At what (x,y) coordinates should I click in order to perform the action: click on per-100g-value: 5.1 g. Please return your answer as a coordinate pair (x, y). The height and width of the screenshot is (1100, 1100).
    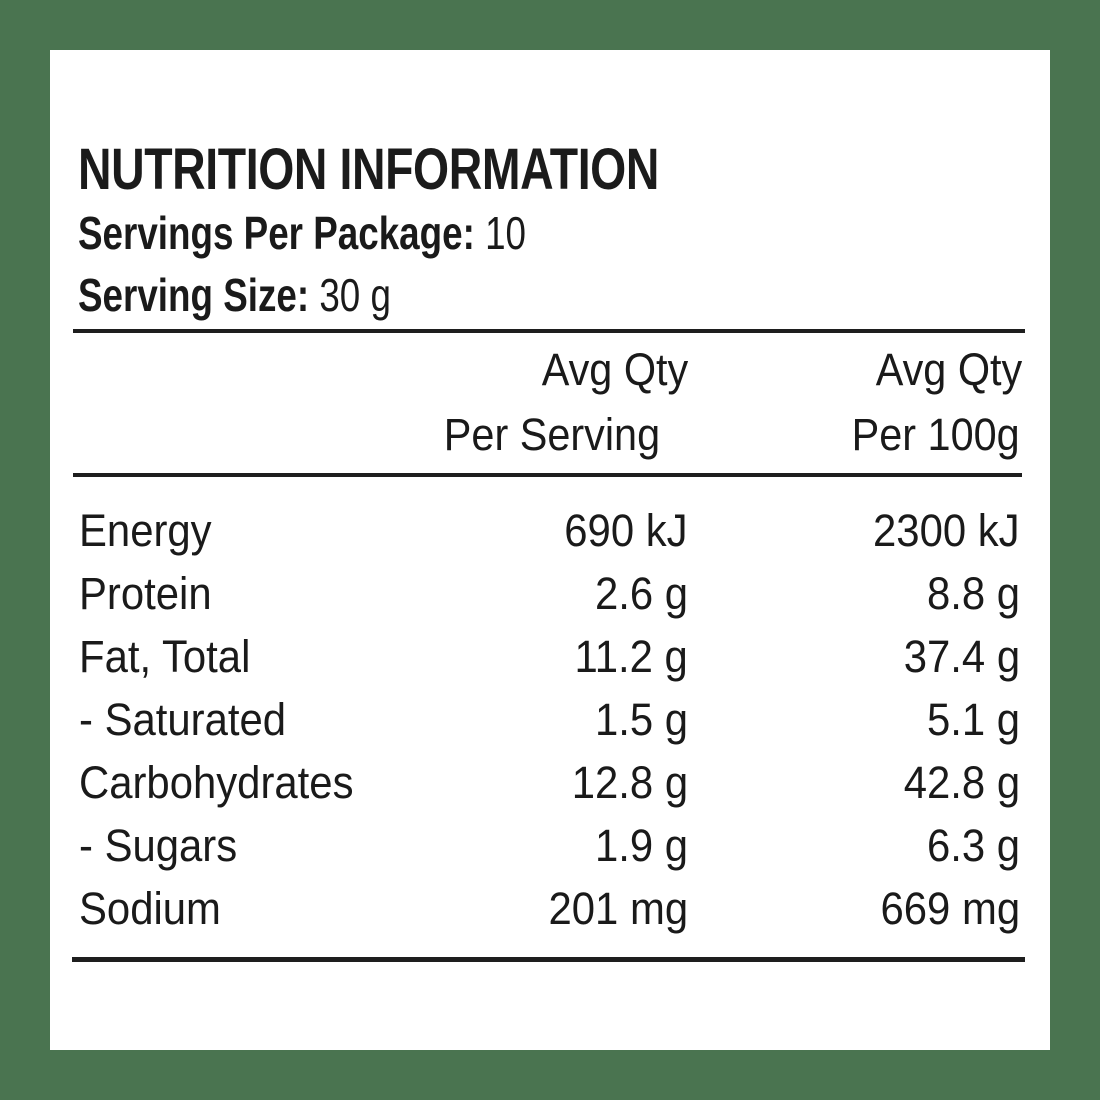
    Looking at the image, I should click on (973, 719).